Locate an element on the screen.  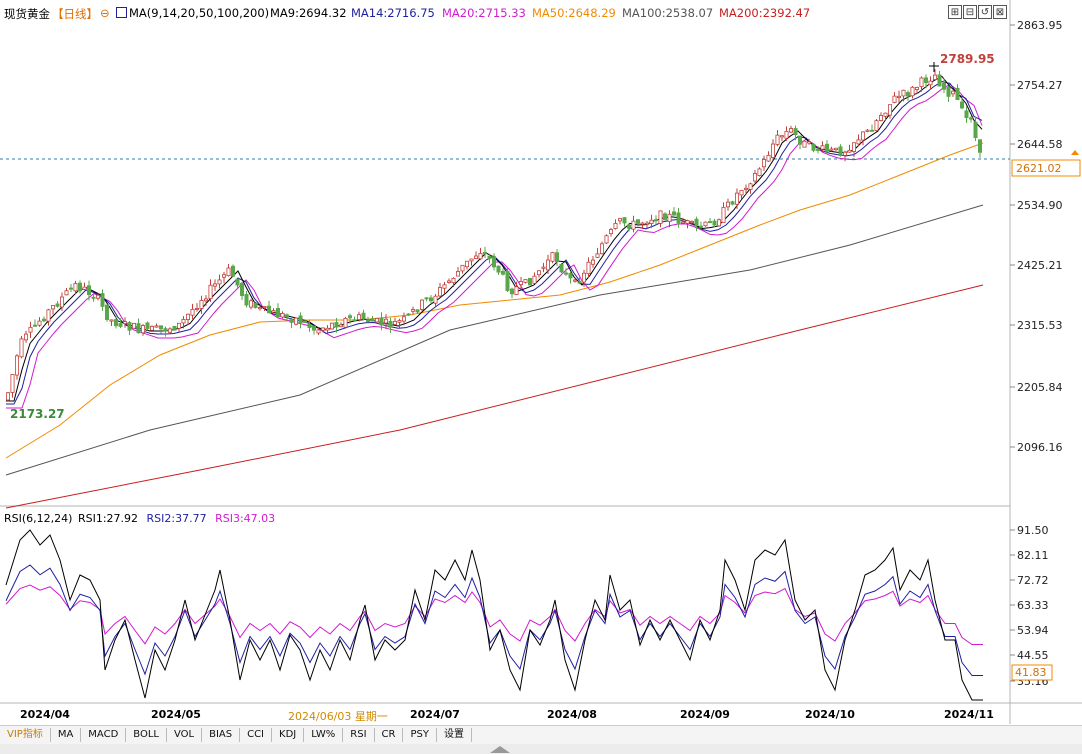
rsi3-value: RSI3:47.03 is located at coordinates (245, 518).